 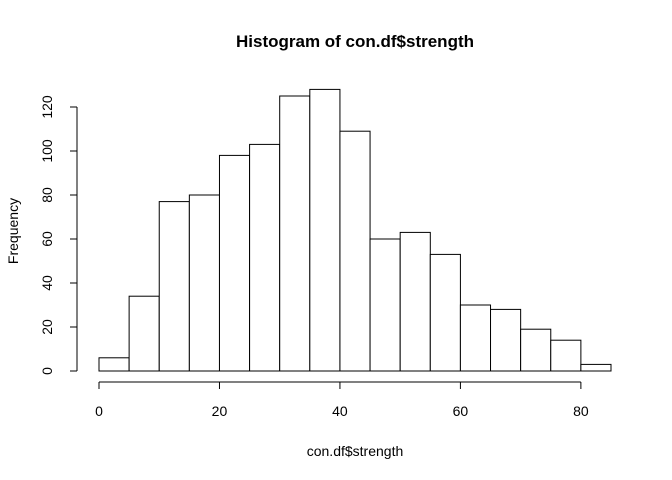 I want to click on y-axis-label: Frequency, so click(x=13, y=231).